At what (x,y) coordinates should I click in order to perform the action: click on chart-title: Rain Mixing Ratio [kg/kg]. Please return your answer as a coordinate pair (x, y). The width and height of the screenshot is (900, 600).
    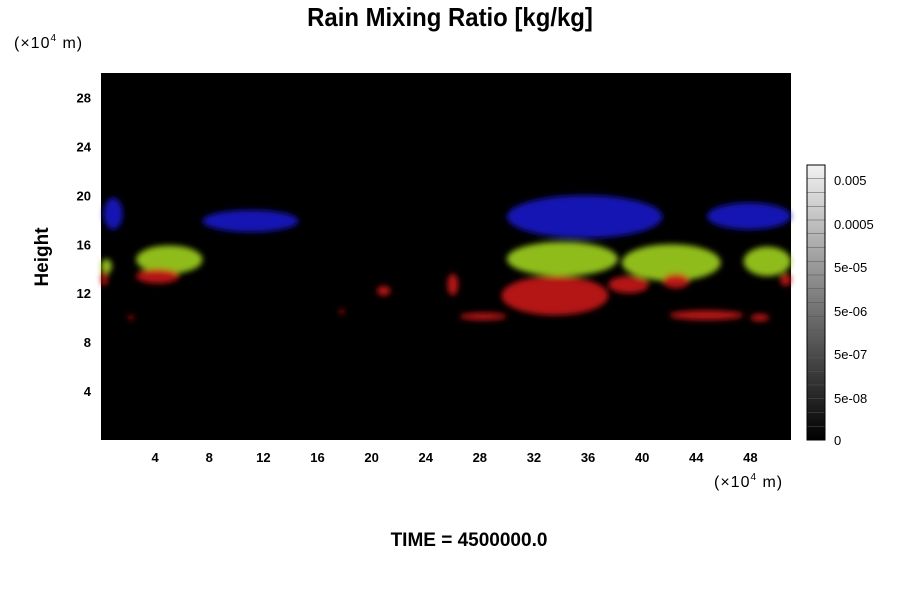
    Looking at the image, I should click on (450, 17).